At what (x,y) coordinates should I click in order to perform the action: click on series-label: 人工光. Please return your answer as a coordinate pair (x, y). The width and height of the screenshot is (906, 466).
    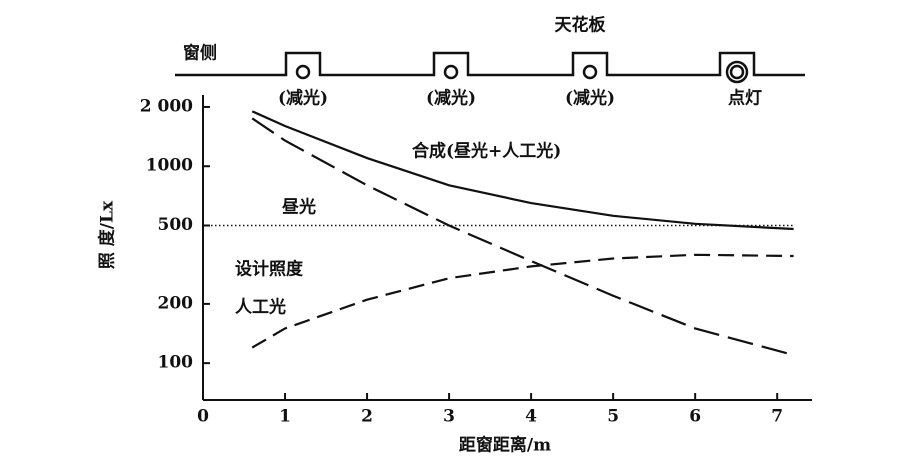
    Looking at the image, I should click on (260, 307).